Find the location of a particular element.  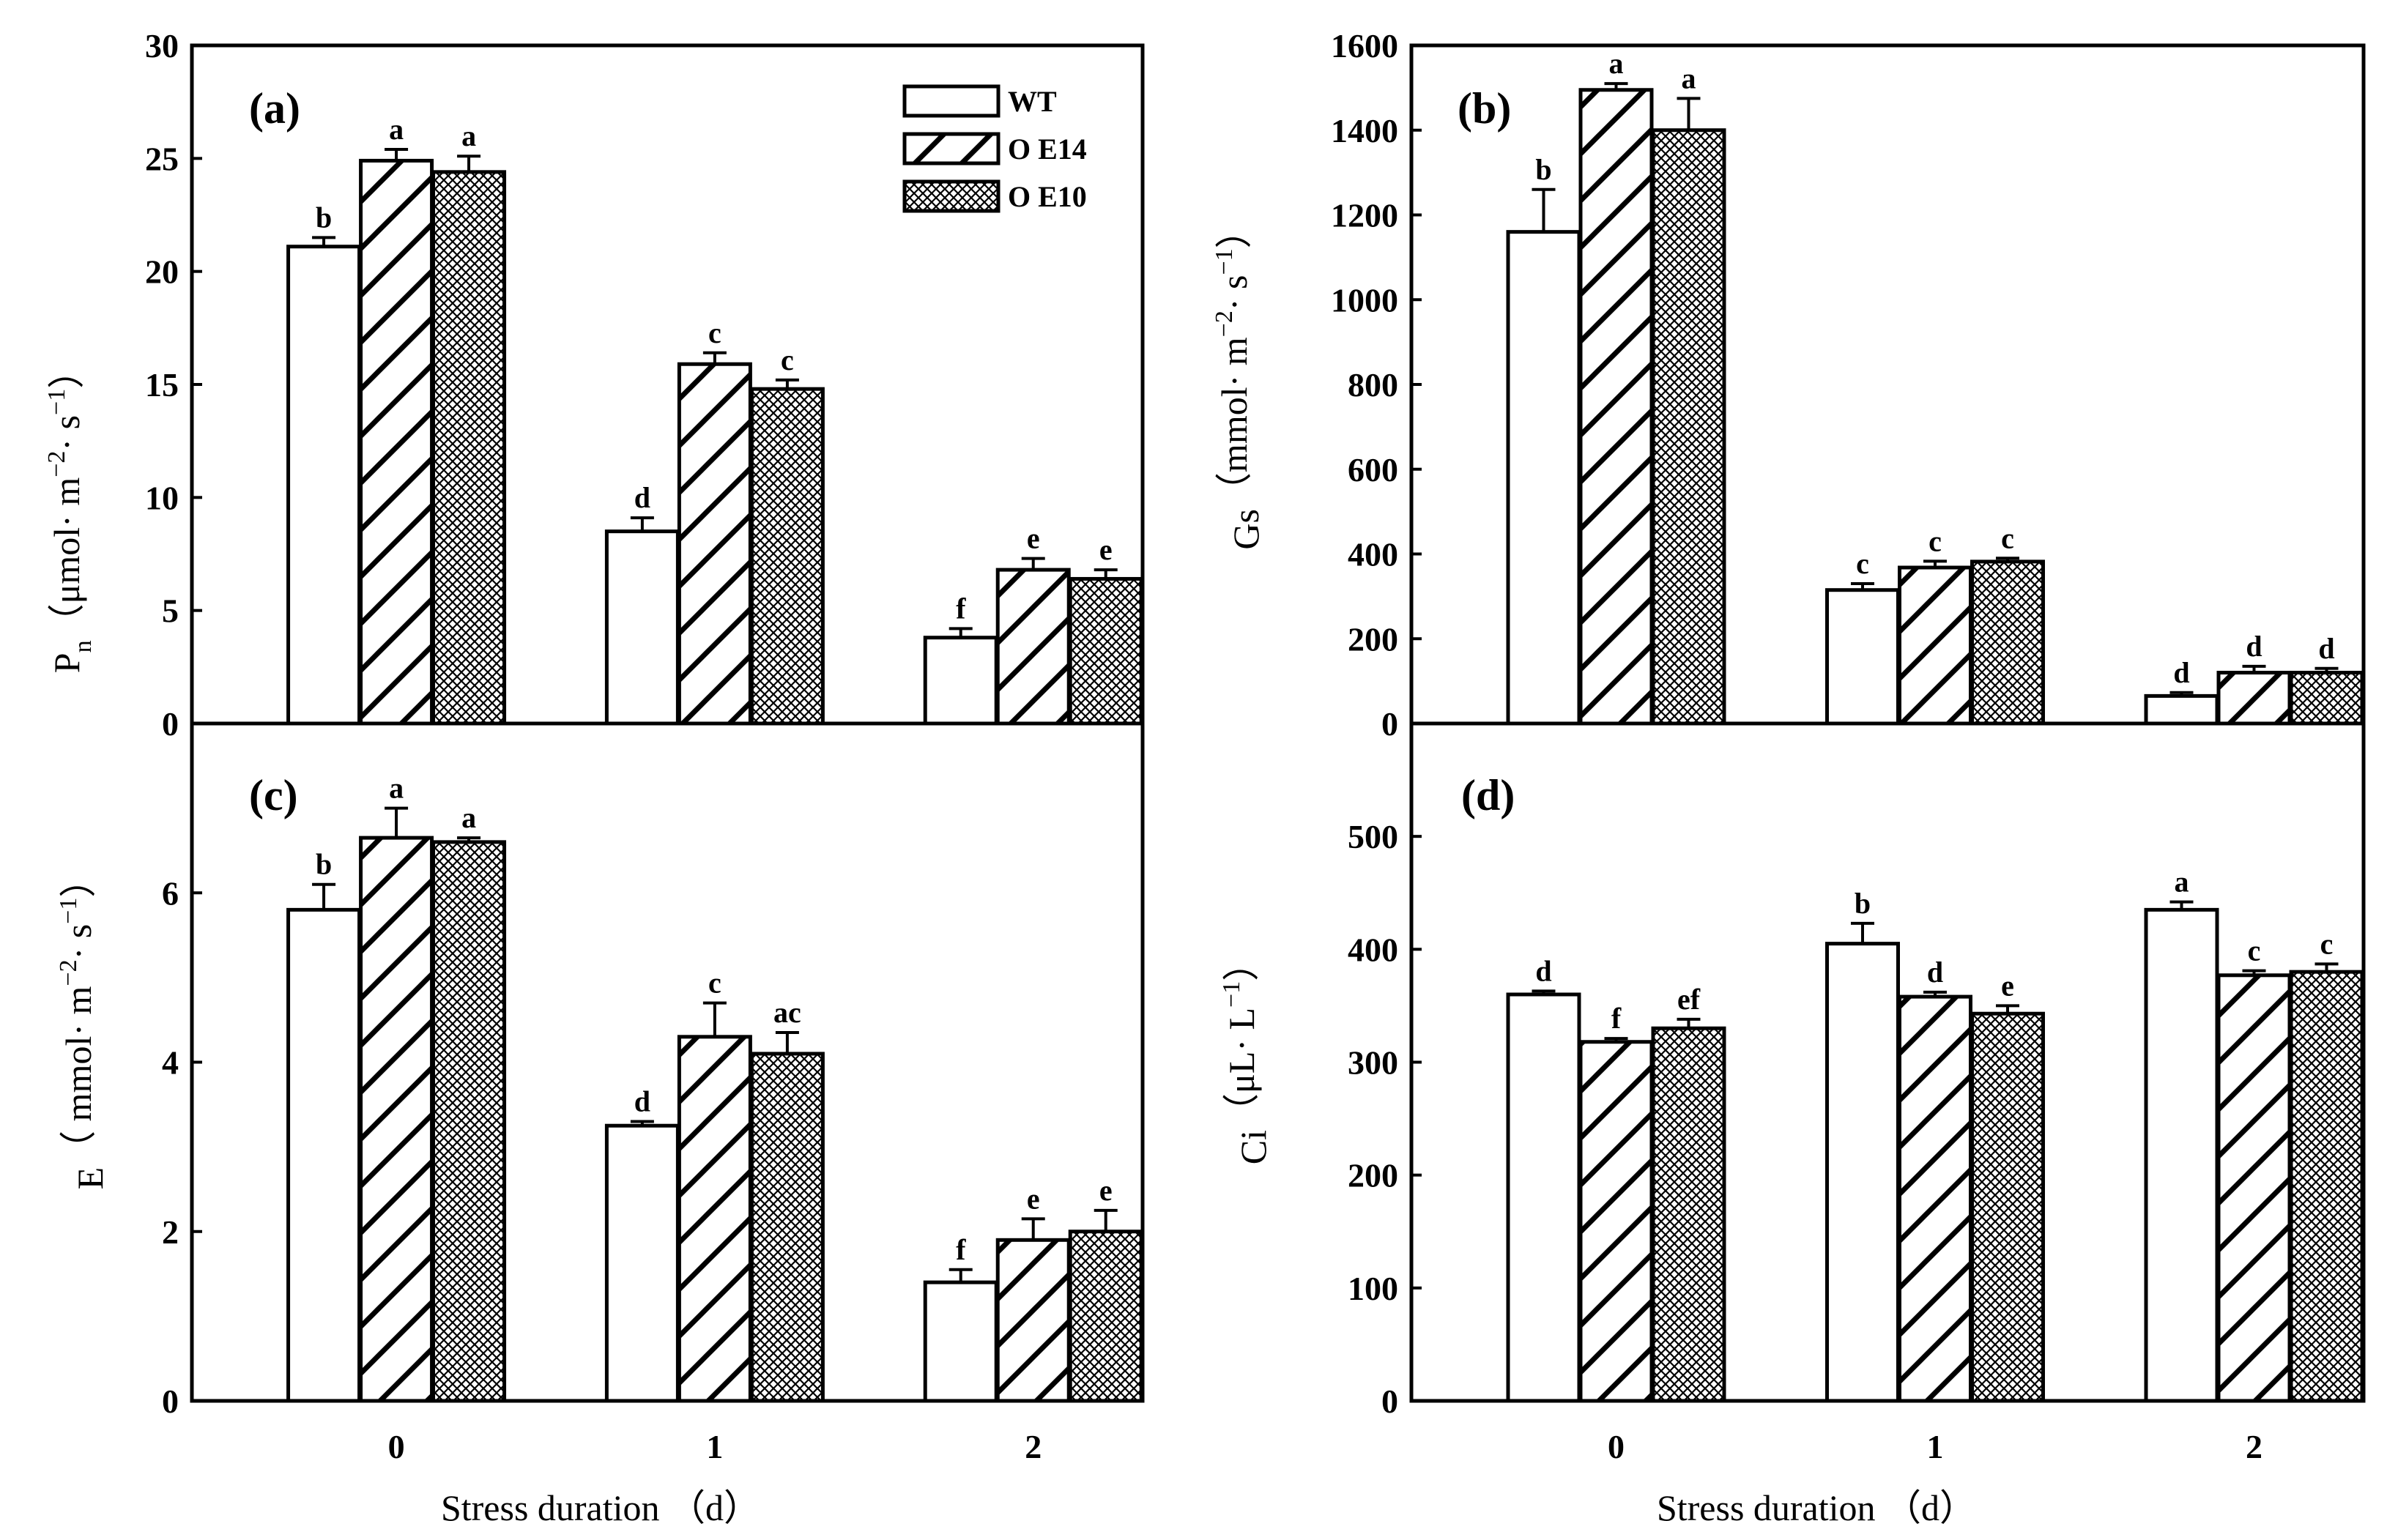

significance-letter-d: ef is located at coordinates (1689, 999).